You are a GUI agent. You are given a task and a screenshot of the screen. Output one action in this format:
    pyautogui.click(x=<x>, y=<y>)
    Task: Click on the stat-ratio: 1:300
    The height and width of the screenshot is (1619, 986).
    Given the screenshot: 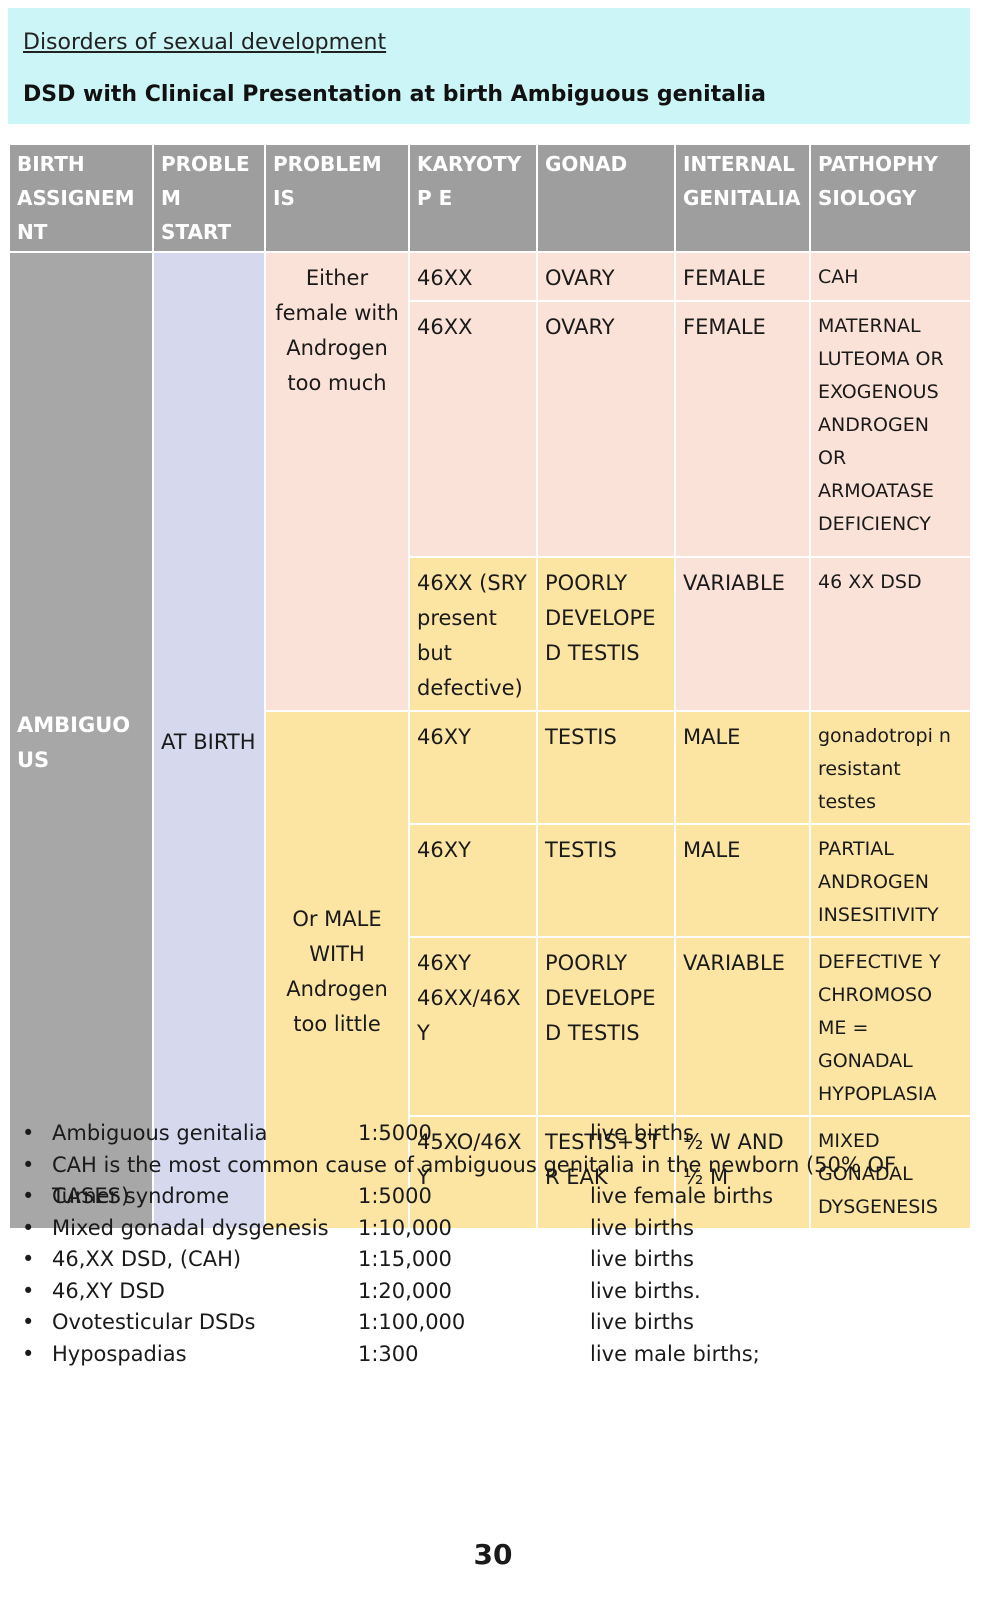 What is the action you would take?
    pyautogui.click(x=388, y=1353)
    